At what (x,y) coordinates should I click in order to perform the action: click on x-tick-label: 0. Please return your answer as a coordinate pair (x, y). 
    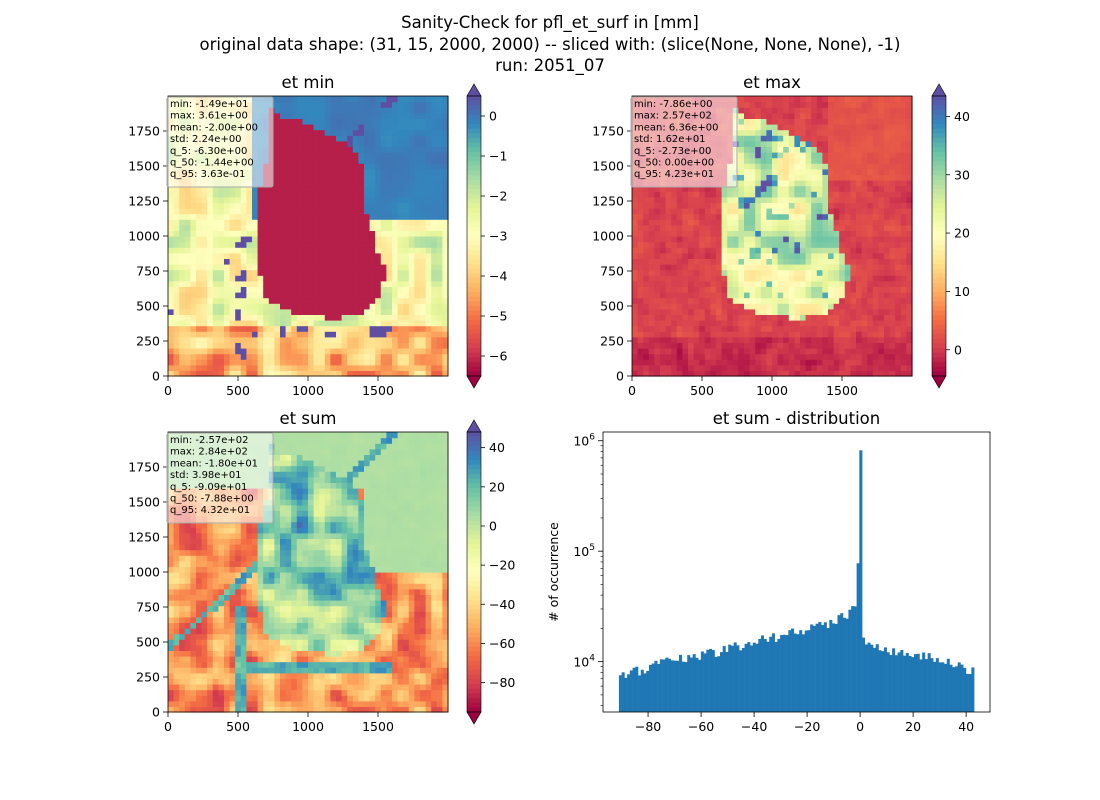
    Looking at the image, I should click on (168, 390).